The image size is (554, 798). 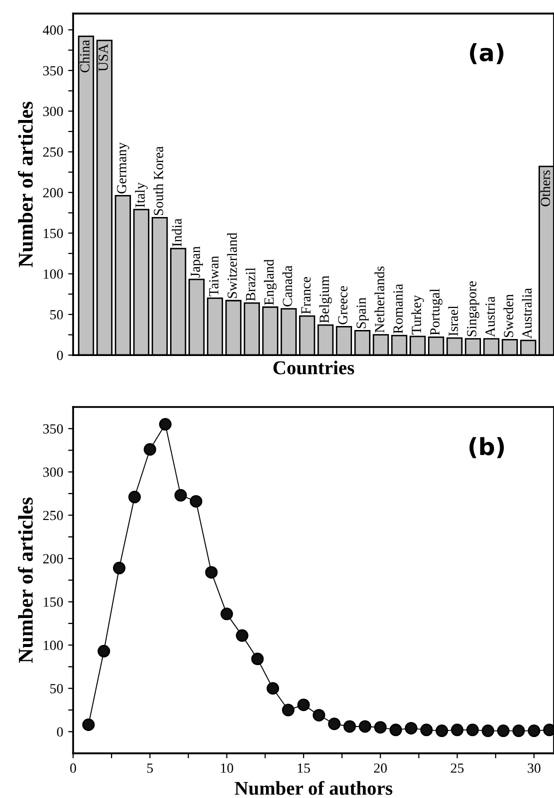 I want to click on x-tick-label: Portugal, so click(x=436, y=312).